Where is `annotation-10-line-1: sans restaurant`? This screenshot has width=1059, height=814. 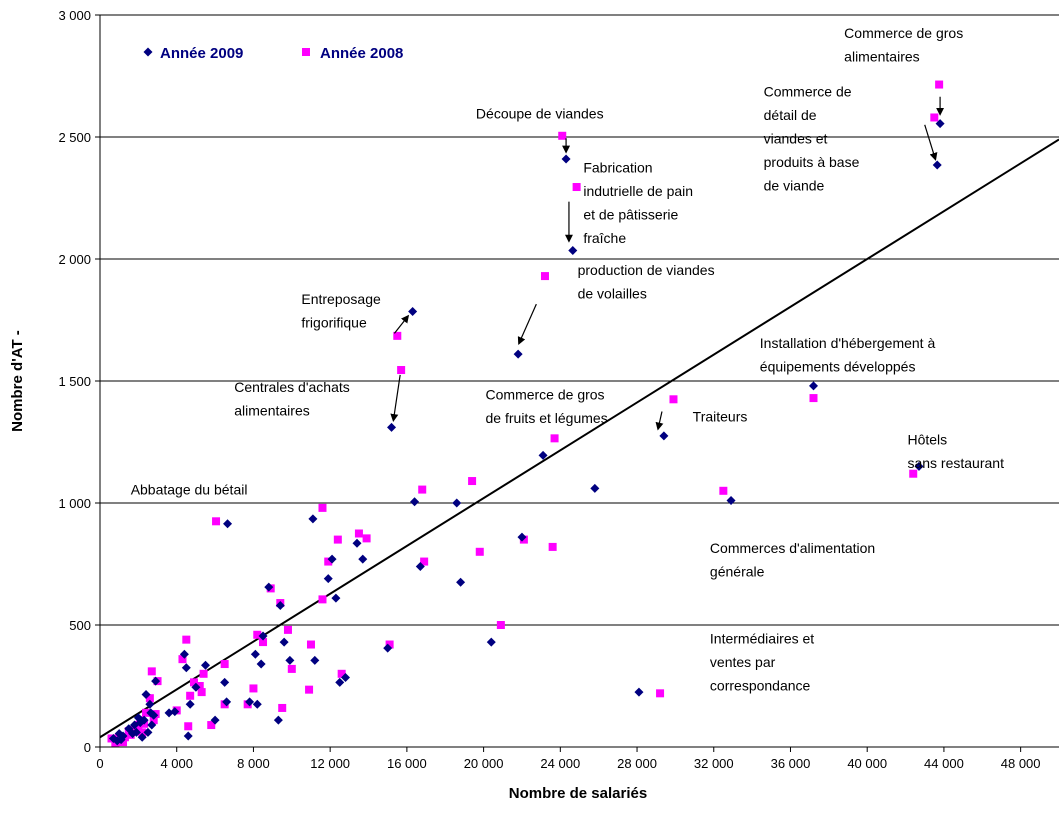
annotation-10-line-1: sans restaurant is located at coordinates (955, 463).